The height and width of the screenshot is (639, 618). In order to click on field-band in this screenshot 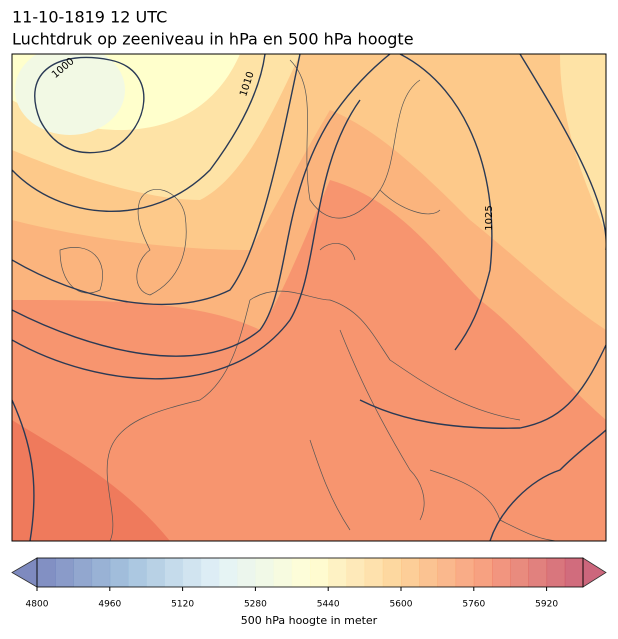, I will do `click(91, 480)`.